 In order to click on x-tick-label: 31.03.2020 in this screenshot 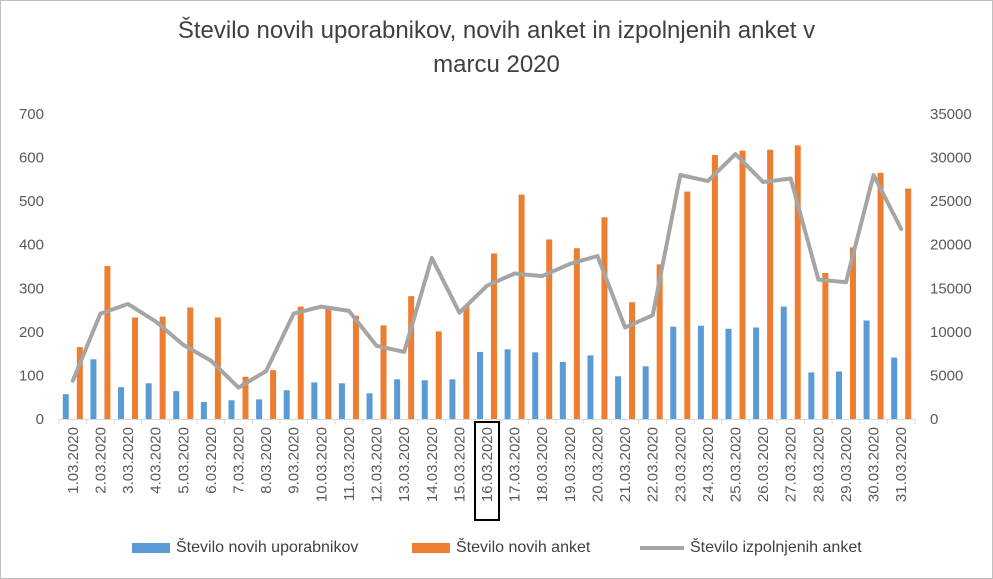, I will do `click(901, 464)`.